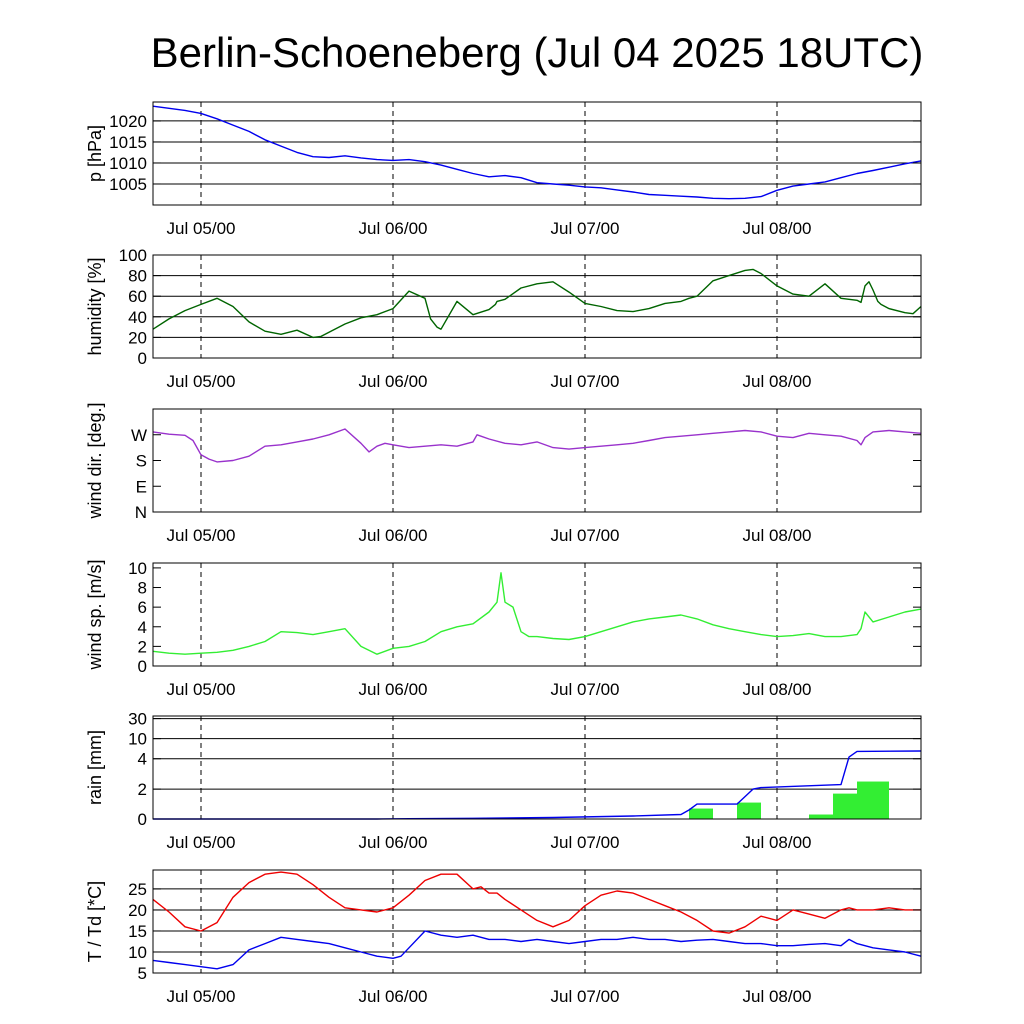 Image resolution: width=1024 pixels, height=1024 pixels. I want to click on y-tick-label: 6, so click(142, 607).